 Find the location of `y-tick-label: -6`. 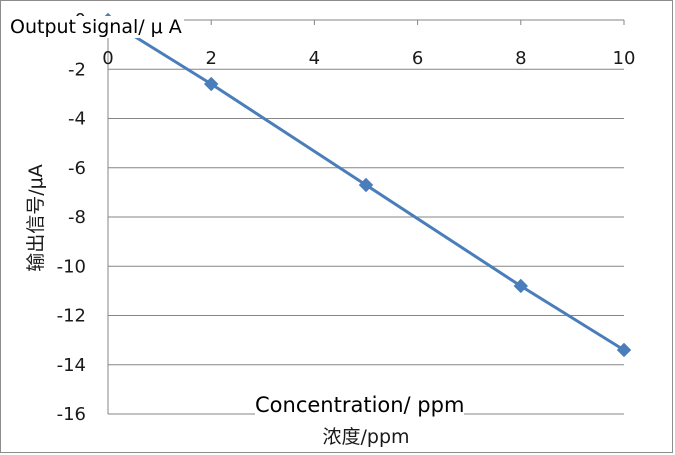

y-tick-label: -6 is located at coordinates (77, 168).